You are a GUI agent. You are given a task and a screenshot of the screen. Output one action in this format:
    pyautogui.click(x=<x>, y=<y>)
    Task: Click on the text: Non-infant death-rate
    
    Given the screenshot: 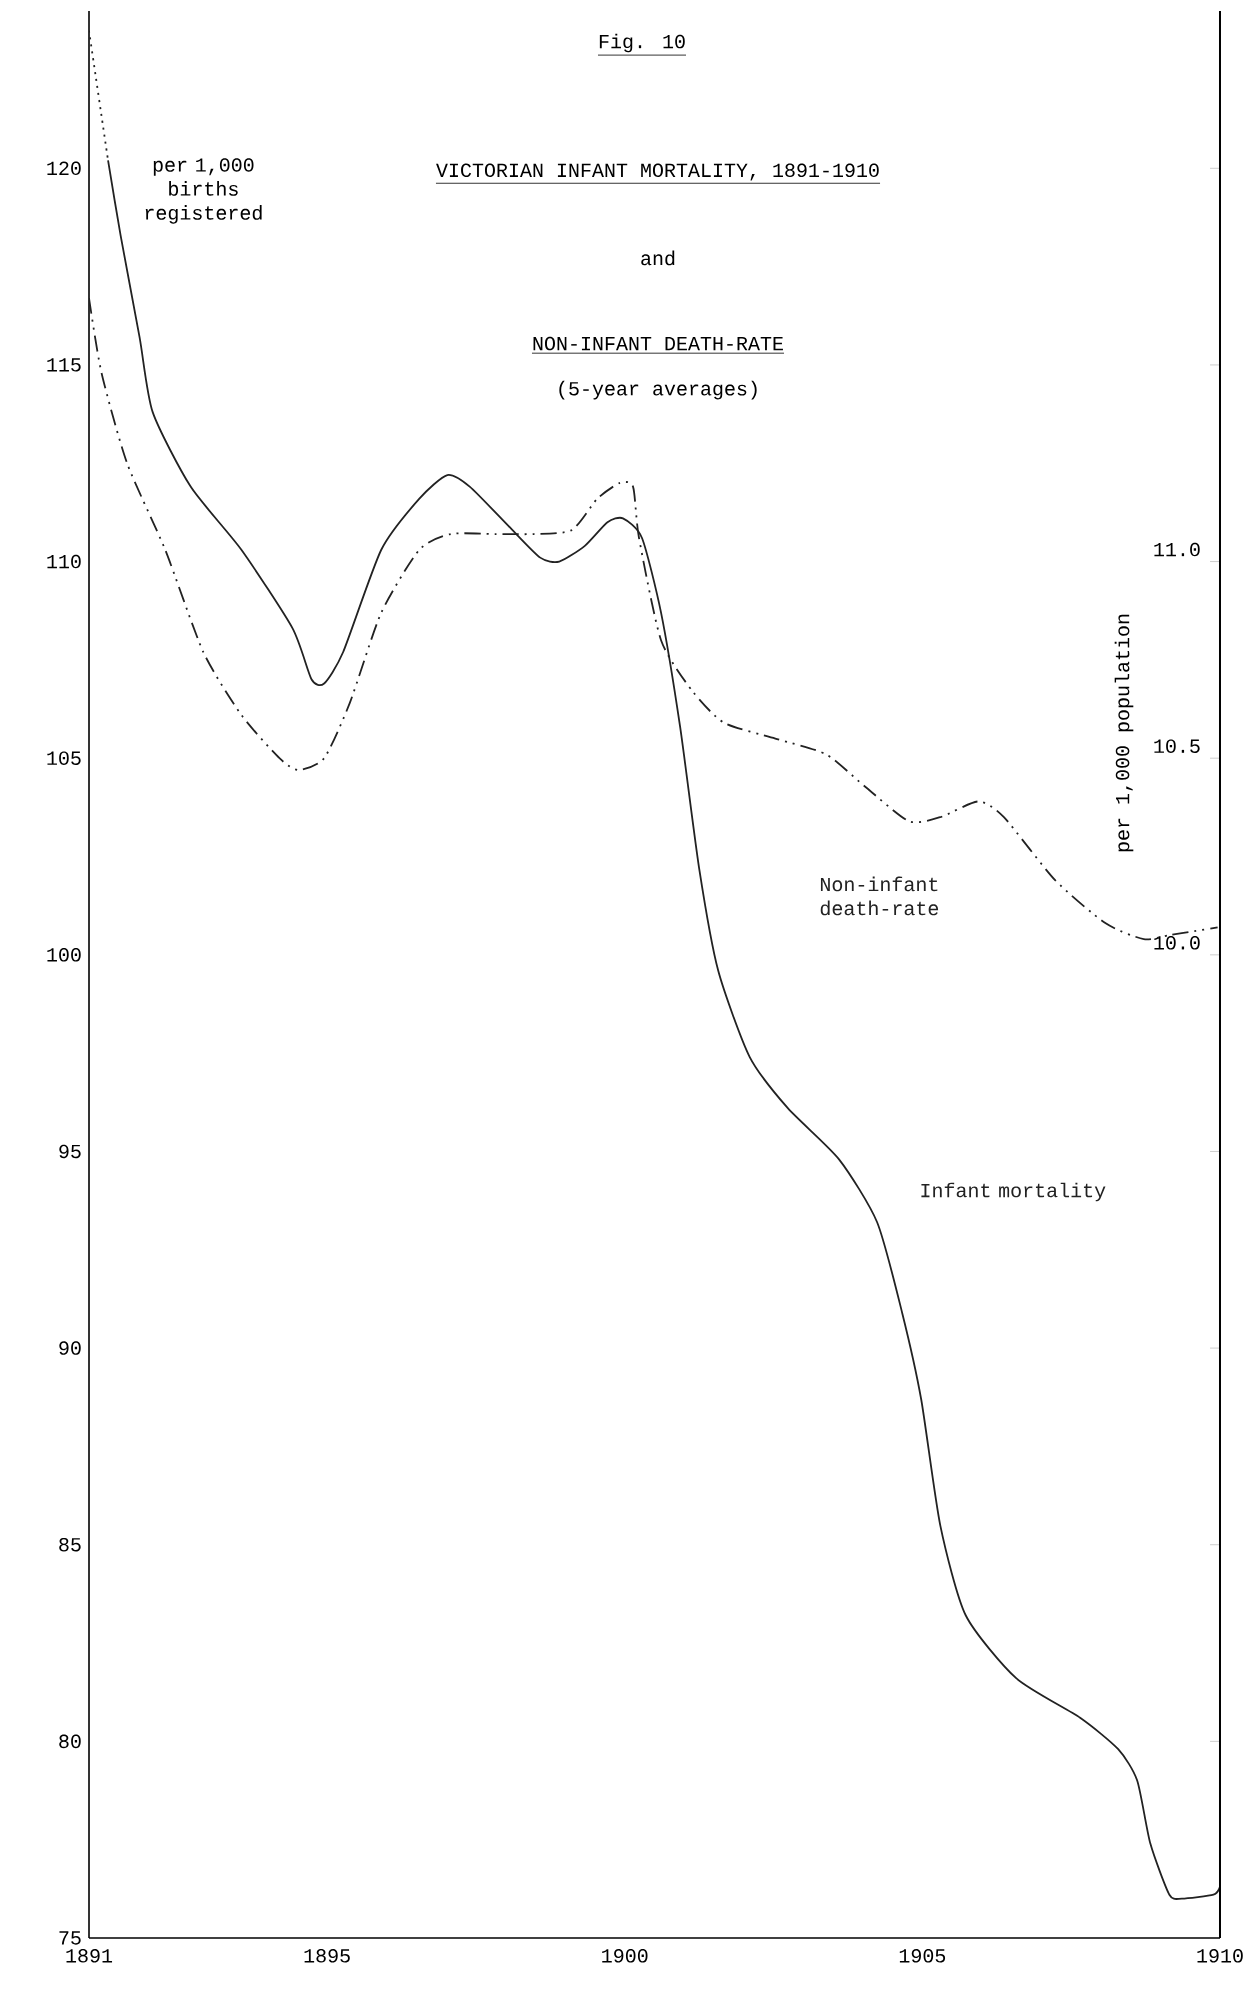 What is the action you would take?
    pyautogui.click(x=879, y=896)
    